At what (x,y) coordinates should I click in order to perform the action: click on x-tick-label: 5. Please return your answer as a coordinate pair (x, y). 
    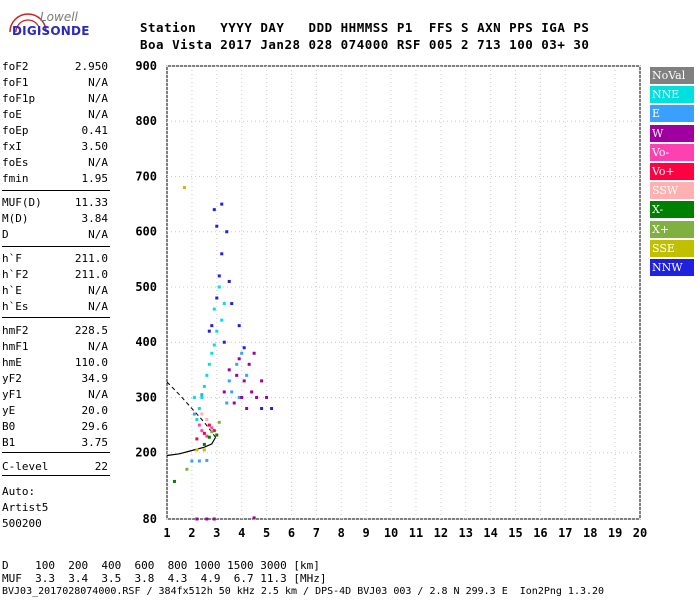
    Looking at the image, I should click on (266, 533).